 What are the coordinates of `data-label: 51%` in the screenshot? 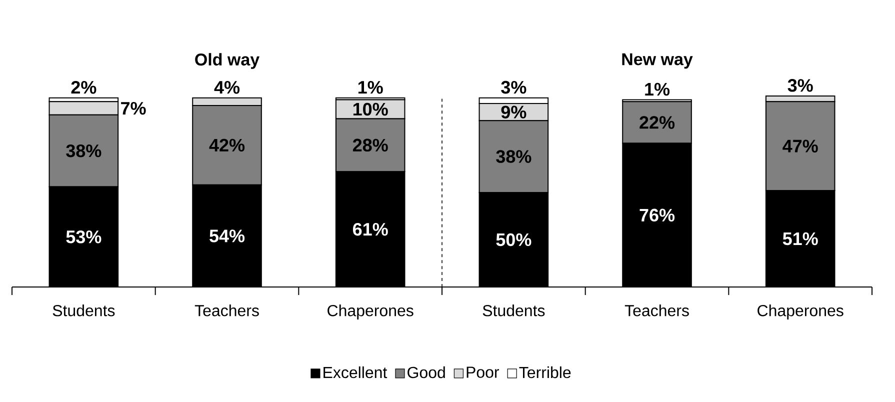 It's located at (800, 239).